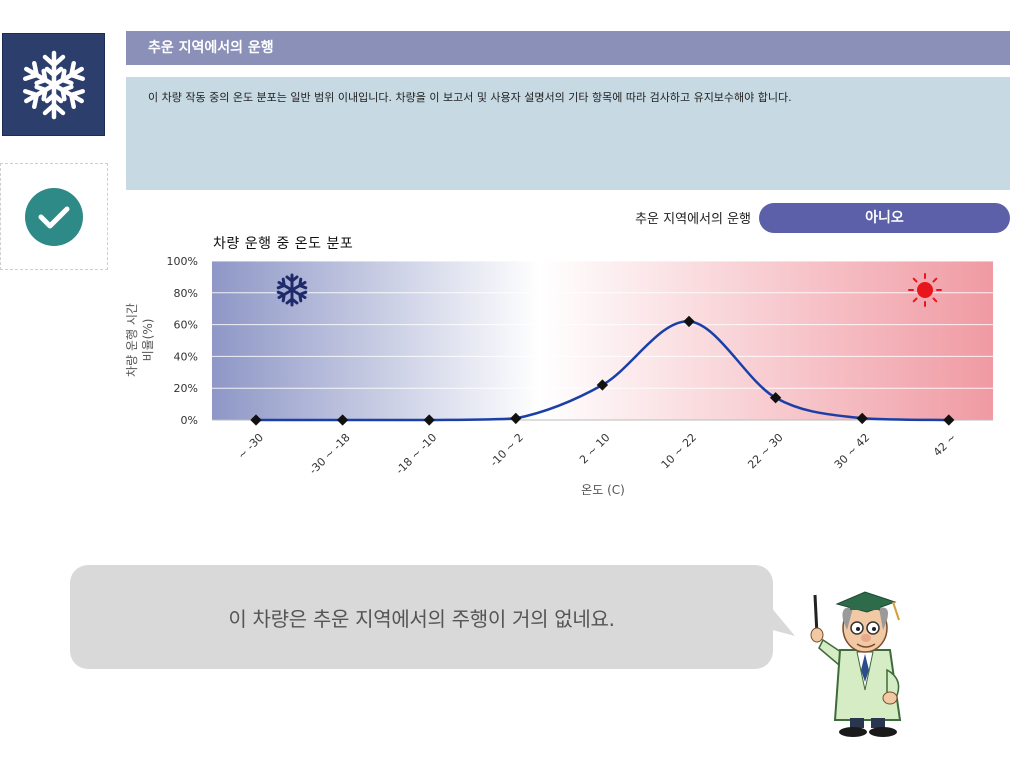 The height and width of the screenshot is (760, 1010). What do you see at coordinates (189, 420) in the screenshot?
I see `y-tick-label: 0%` at bounding box center [189, 420].